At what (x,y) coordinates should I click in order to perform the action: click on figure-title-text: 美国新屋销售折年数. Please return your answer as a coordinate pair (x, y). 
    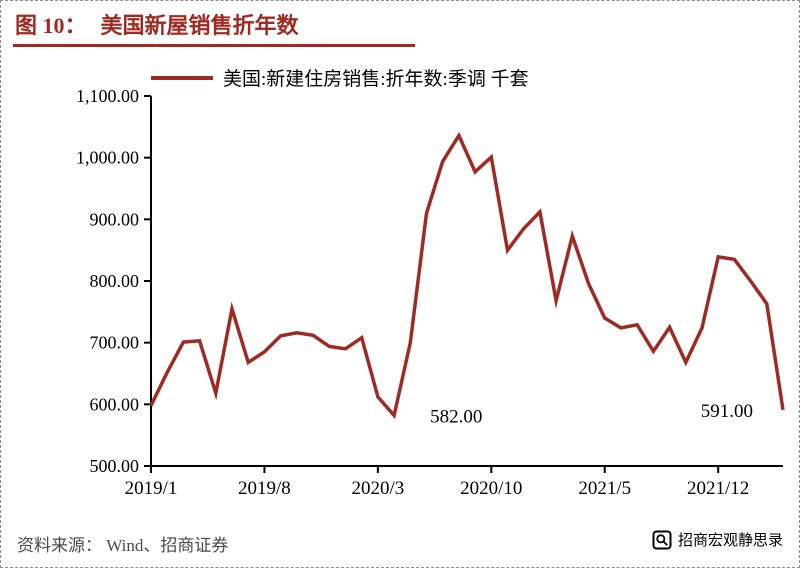
    Looking at the image, I should click on (199, 25).